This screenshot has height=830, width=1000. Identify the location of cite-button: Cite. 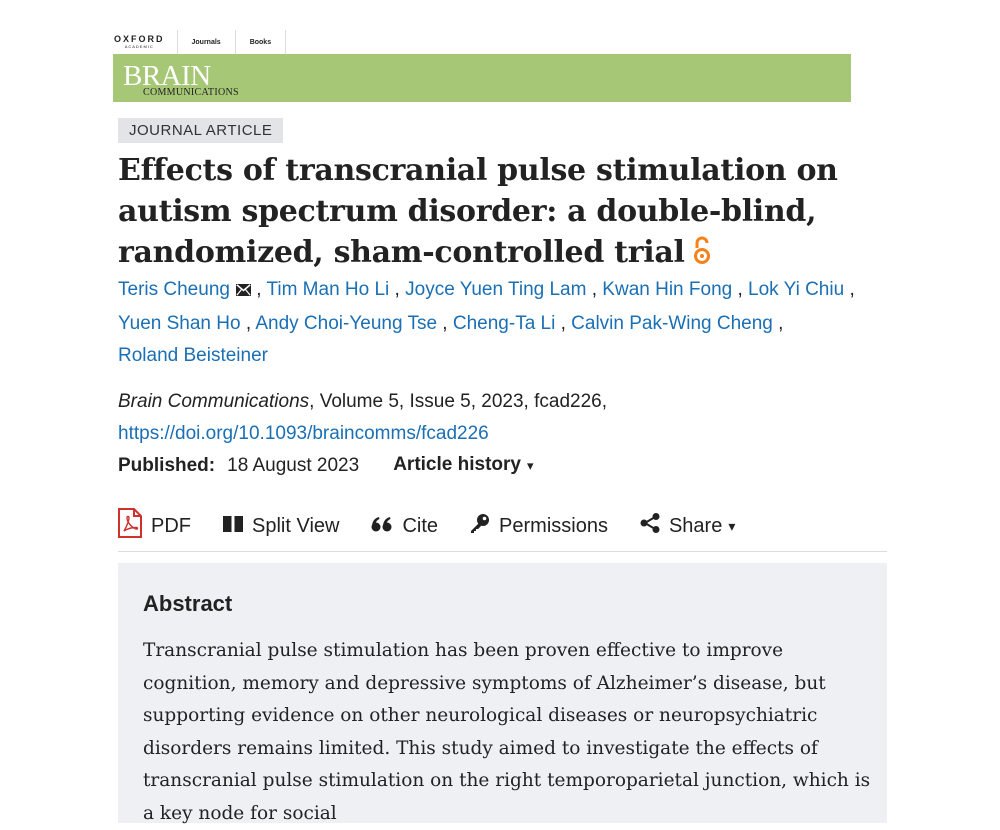
(404, 526).